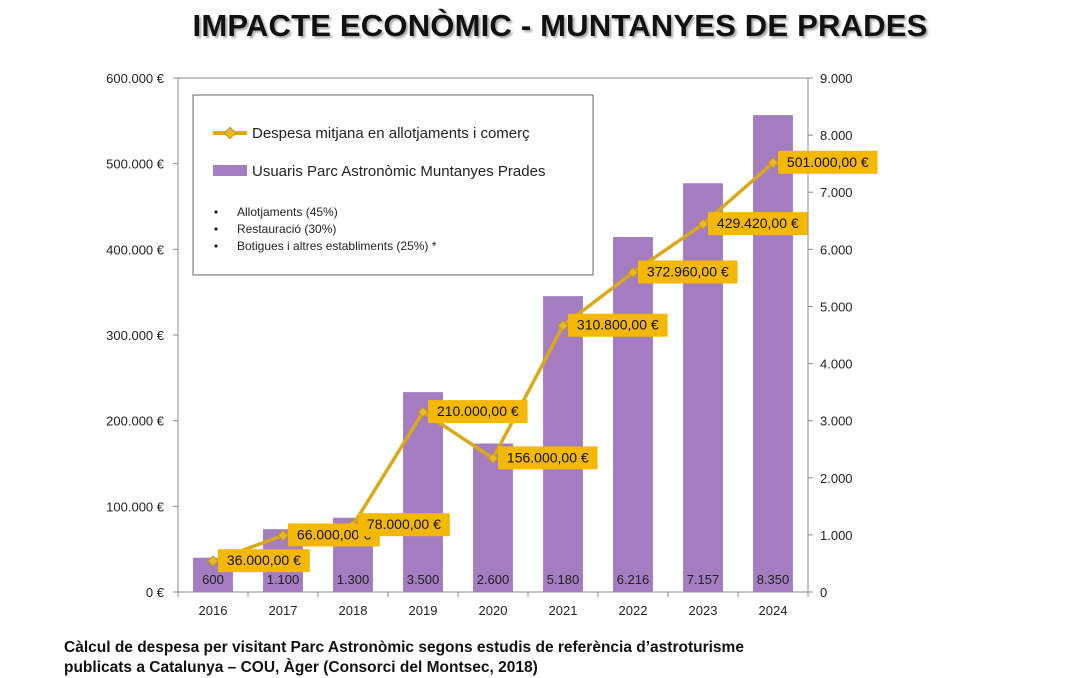  Describe the element at coordinates (287, 212) in the screenshot. I see `legend-bullet-text: Allotjaments (45%)` at that location.